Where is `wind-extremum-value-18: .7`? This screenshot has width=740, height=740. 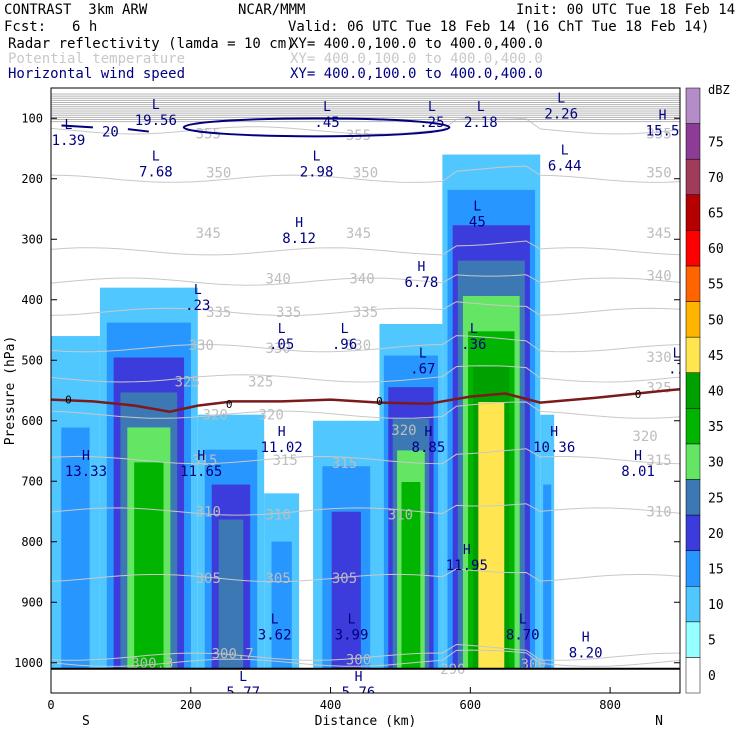
wind-extremum-value-18: .7 is located at coordinates (676, 369).